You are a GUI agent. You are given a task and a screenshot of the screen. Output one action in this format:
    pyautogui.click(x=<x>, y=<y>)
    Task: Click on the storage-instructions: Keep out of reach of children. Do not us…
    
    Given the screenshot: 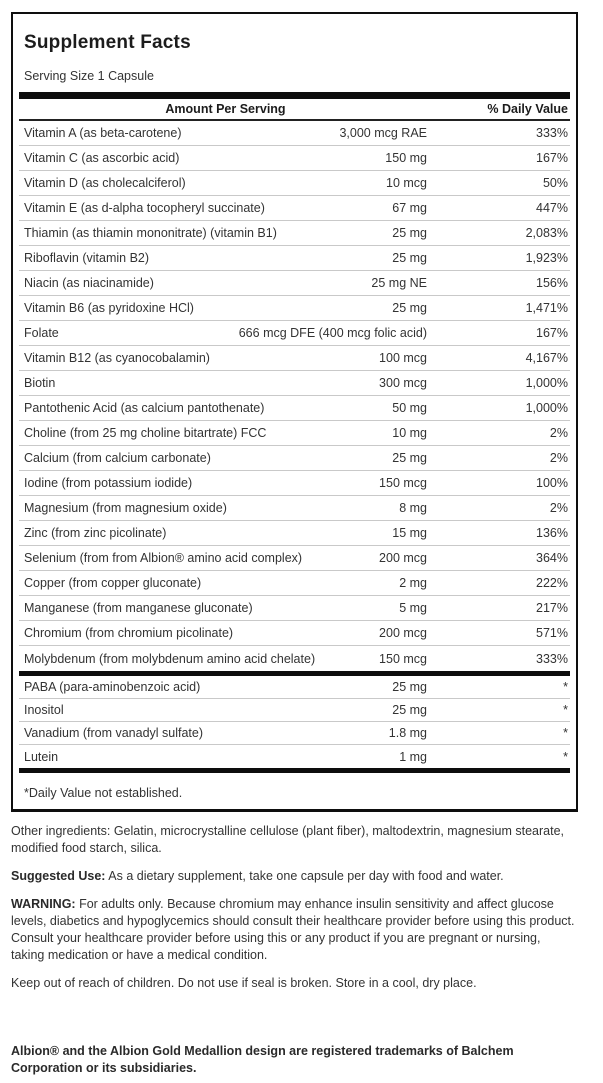 What is the action you would take?
    pyautogui.click(x=244, y=983)
    